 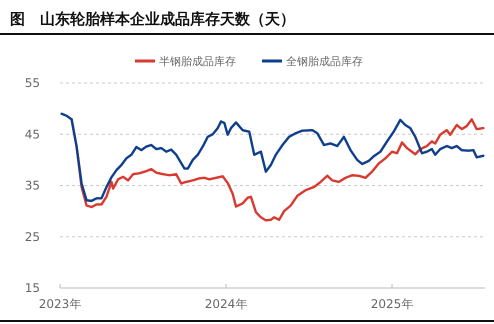 I want to click on x-tick-label: 2025年, so click(x=392, y=304).